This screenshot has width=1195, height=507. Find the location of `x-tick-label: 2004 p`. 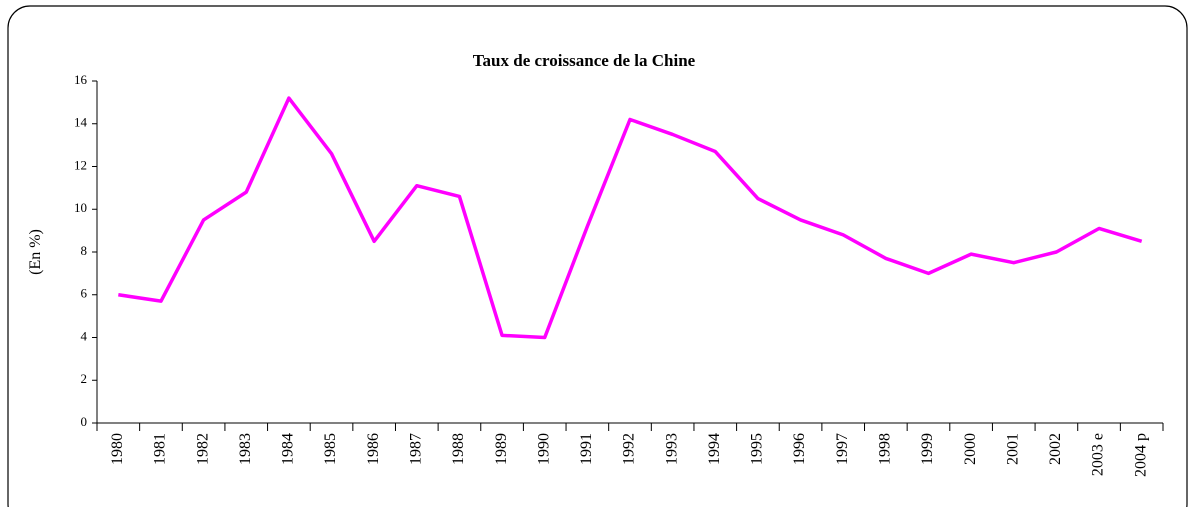

x-tick-label: 2004 p is located at coordinates (1140, 455).